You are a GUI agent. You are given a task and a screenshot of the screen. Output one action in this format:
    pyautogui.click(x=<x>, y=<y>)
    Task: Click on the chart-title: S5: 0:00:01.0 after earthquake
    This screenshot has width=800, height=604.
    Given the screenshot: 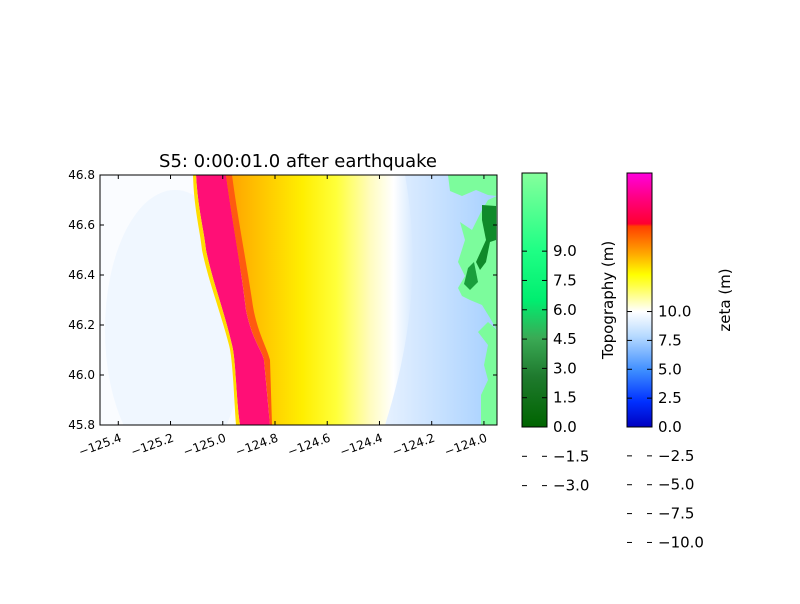 What is the action you would take?
    pyautogui.click(x=298, y=161)
    